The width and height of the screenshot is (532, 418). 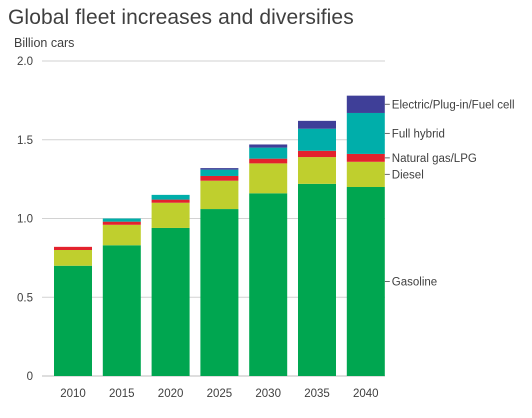 I want to click on legend-label: Electric/Plug-in/Fuel cell, so click(x=453, y=105).